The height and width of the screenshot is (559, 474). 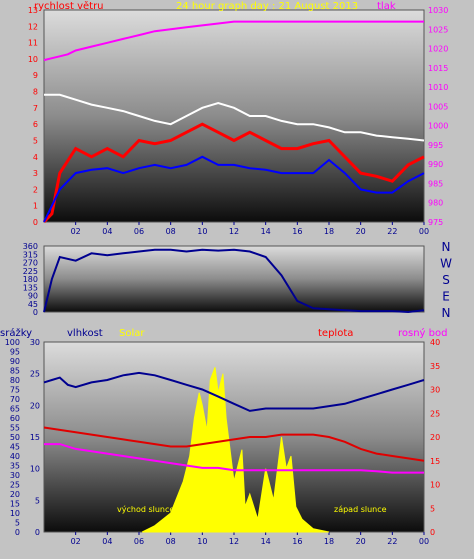 What do you see at coordinates (15, 475) in the screenshot?
I see `rain-tick-label: 30` at bounding box center [15, 475].